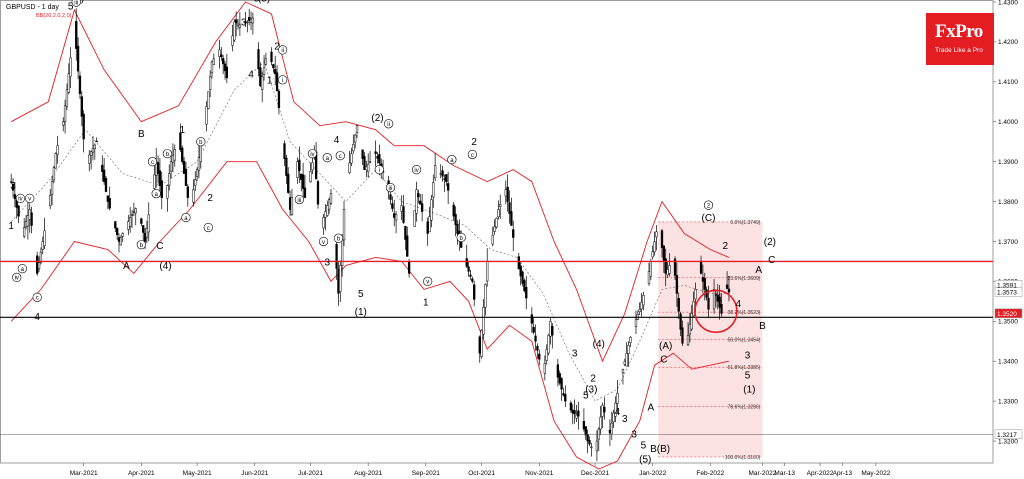 This screenshot has height=479, width=1024. I want to click on wave-label: (1), so click(749, 390).